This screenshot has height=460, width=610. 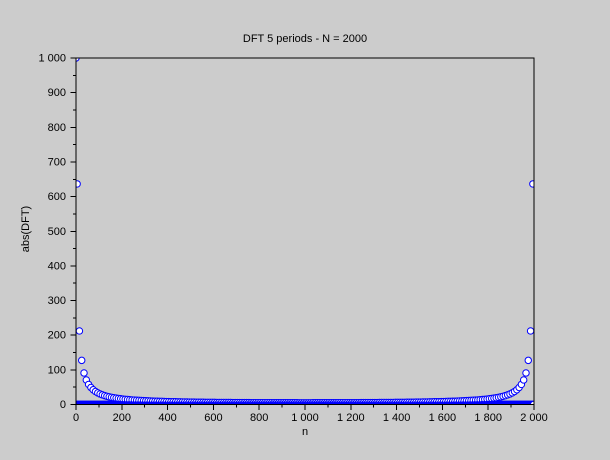 I want to click on x-tick-label: 800, so click(x=259, y=418).